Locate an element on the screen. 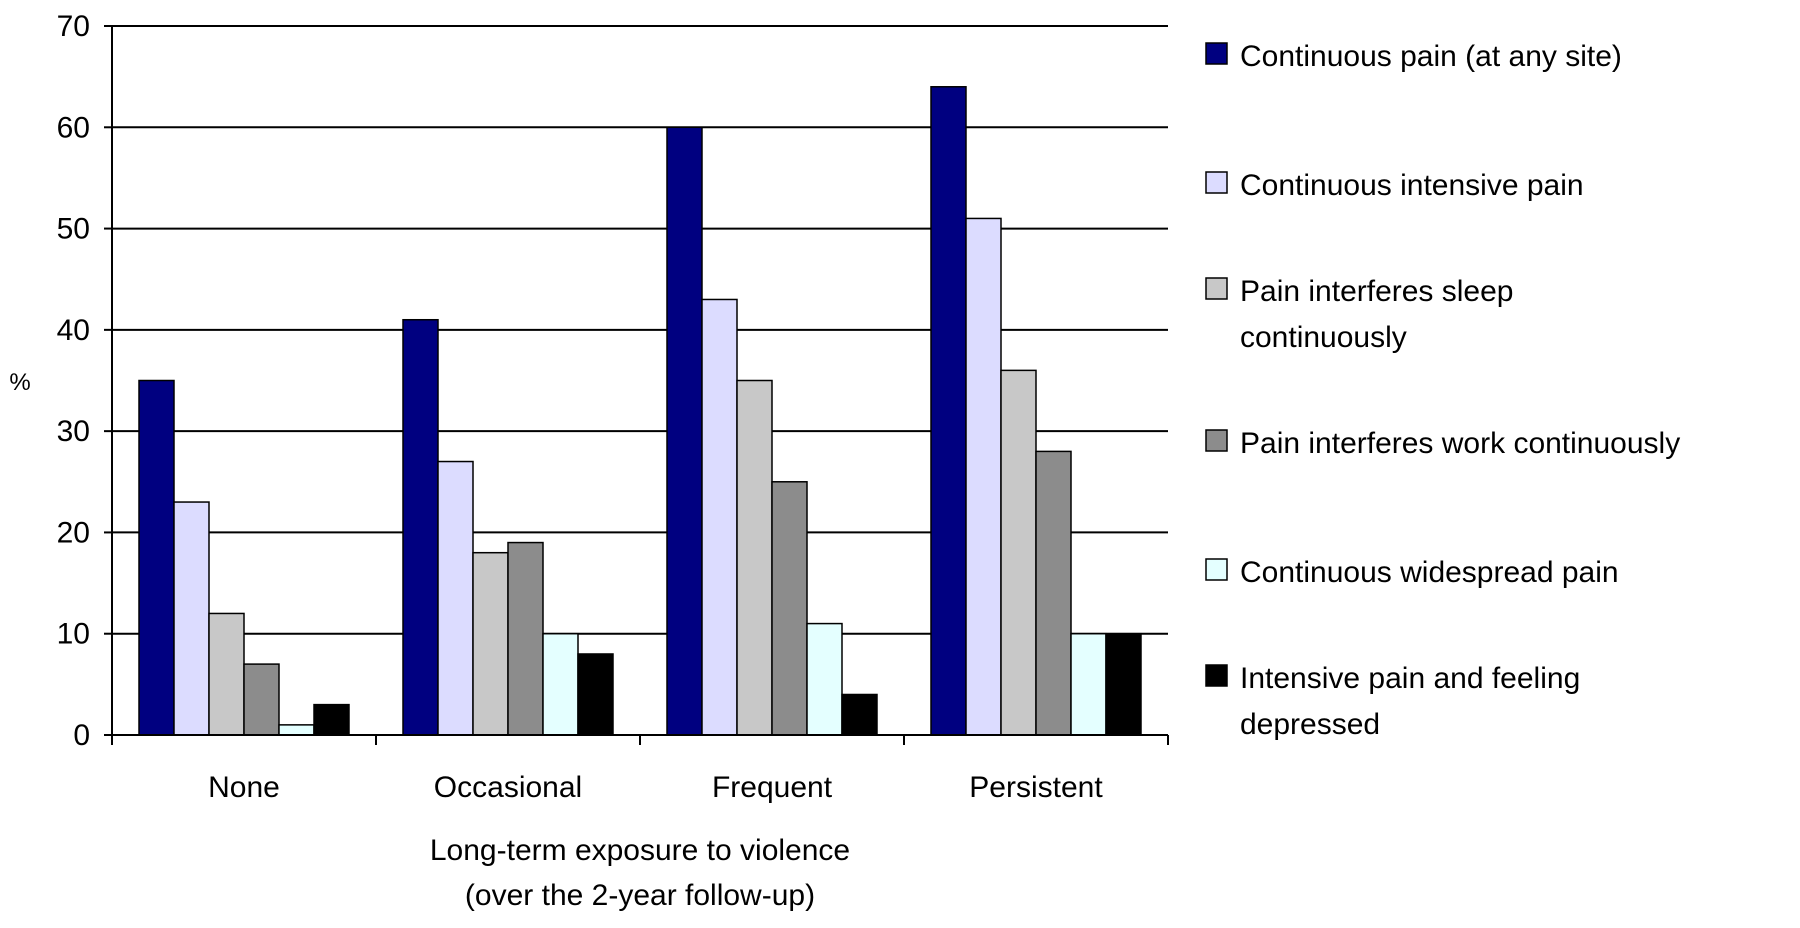  x-category-labels: None Occasional Frequent Persistent is located at coordinates (655, 787).